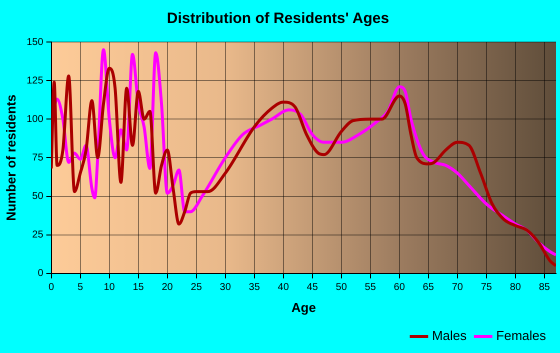  I want to click on x-tick-label: 65, so click(428, 288).